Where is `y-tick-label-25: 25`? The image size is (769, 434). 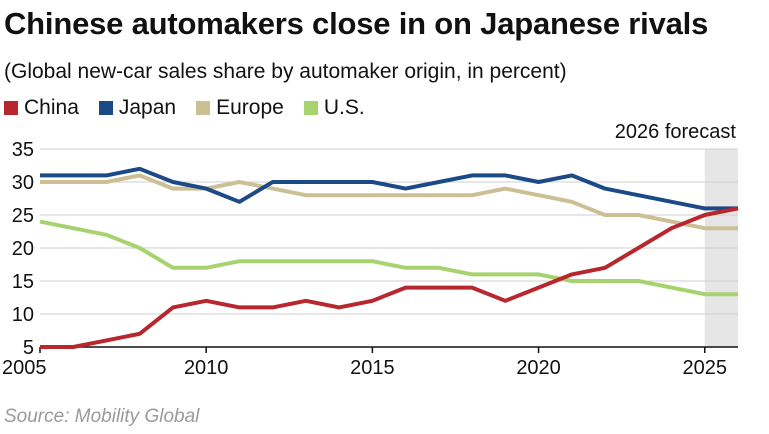 y-tick-label-25: 25 is located at coordinates (23, 216).